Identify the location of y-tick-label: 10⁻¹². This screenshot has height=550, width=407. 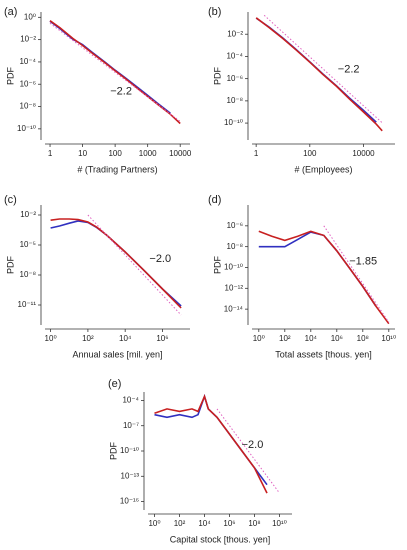
(234, 287).